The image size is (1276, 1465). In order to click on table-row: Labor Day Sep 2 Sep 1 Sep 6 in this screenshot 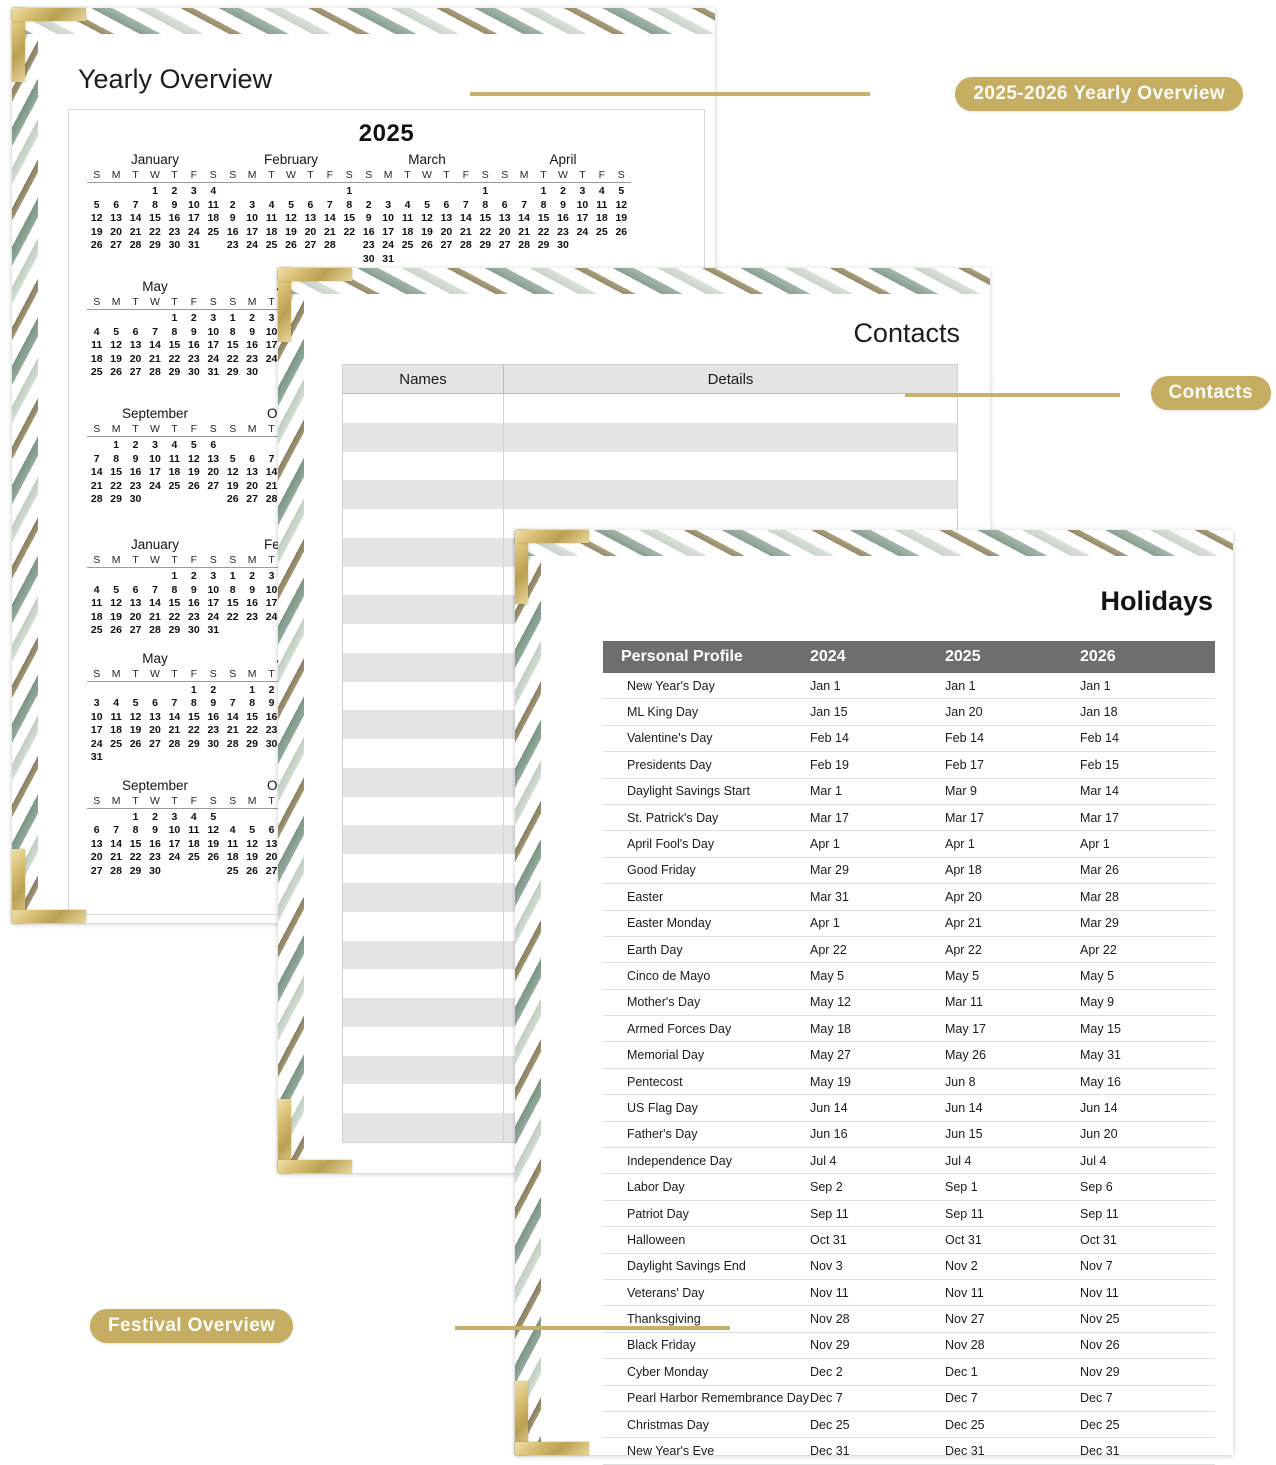, I will do `click(909, 1187)`.